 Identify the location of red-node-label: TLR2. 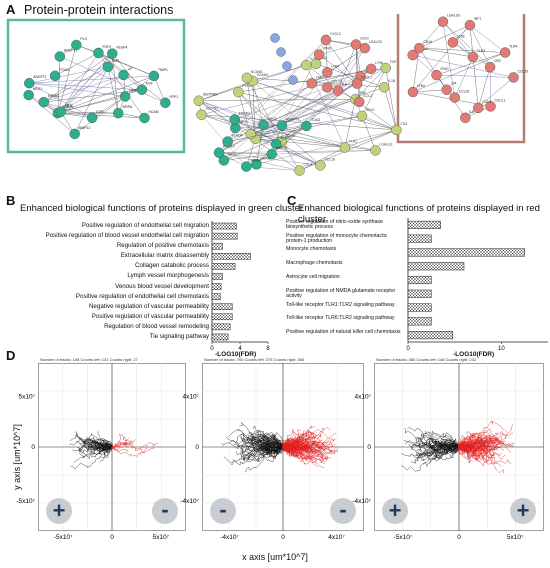
(481, 51).